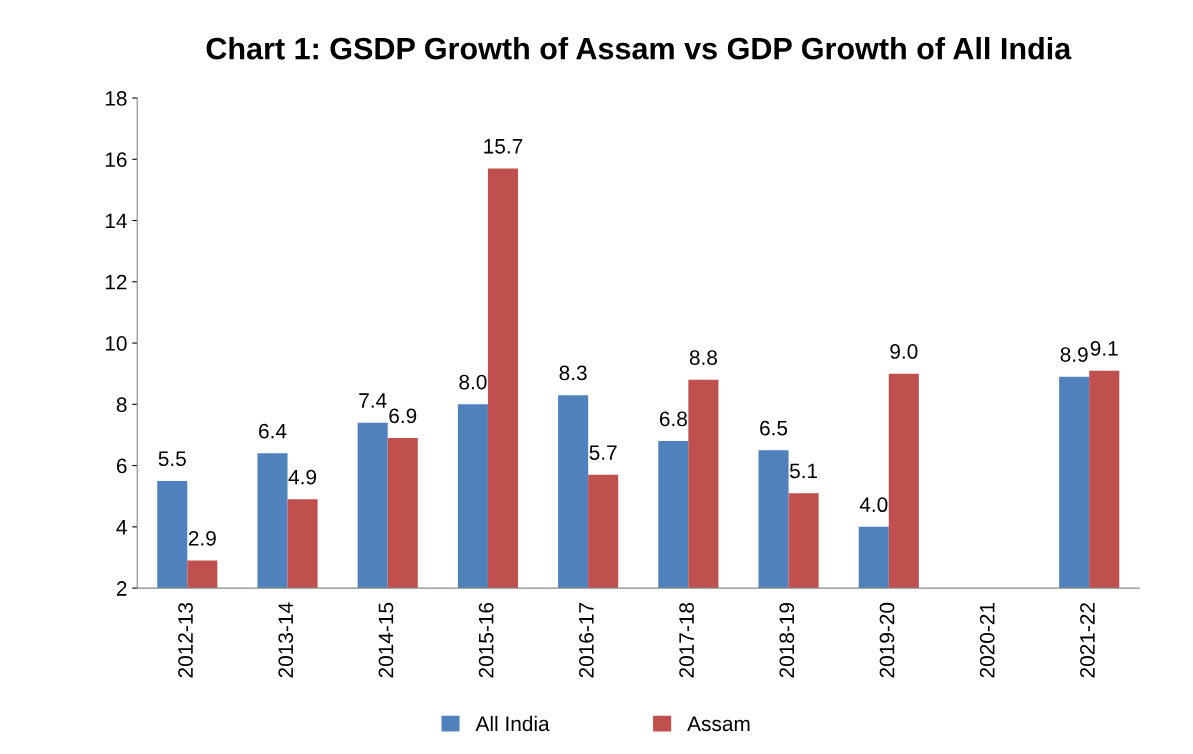  What do you see at coordinates (116, 221) in the screenshot?
I see `y-tick-label: 14` at bounding box center [116, 221].